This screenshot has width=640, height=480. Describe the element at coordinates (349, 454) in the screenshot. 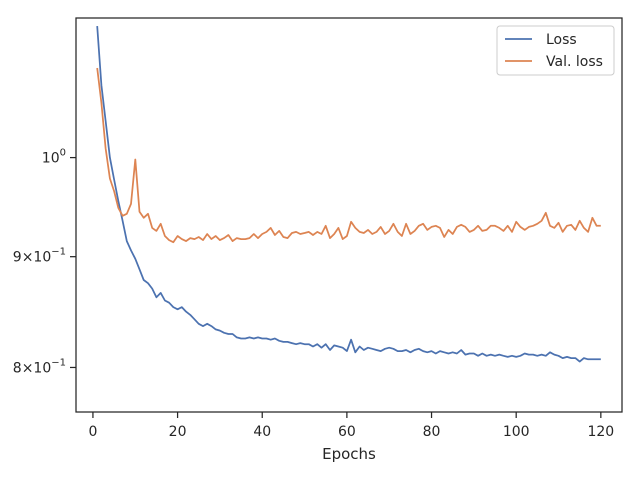

I see `x-axis-label: Epochs` at that location.